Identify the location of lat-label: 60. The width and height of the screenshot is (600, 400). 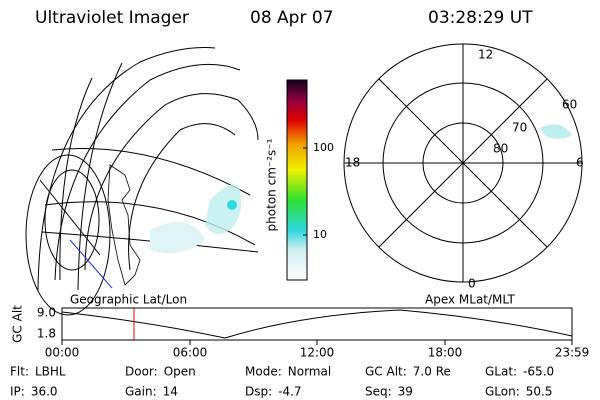
(569, 105).